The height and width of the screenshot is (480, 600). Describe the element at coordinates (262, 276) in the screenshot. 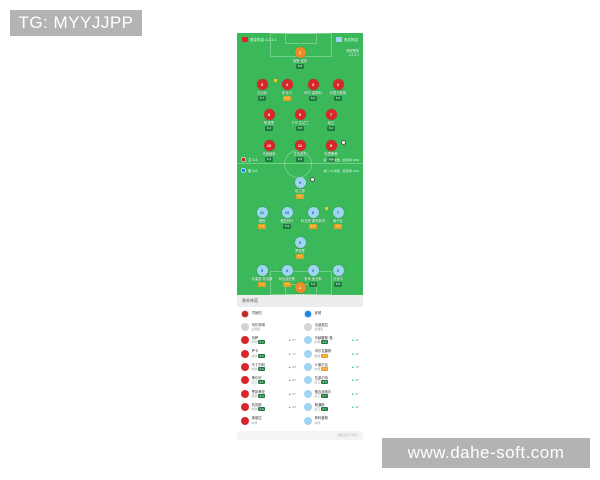

I see `pitch-player-away-6: 5 坎塞洛·蒙克斯 7.1` at that location.